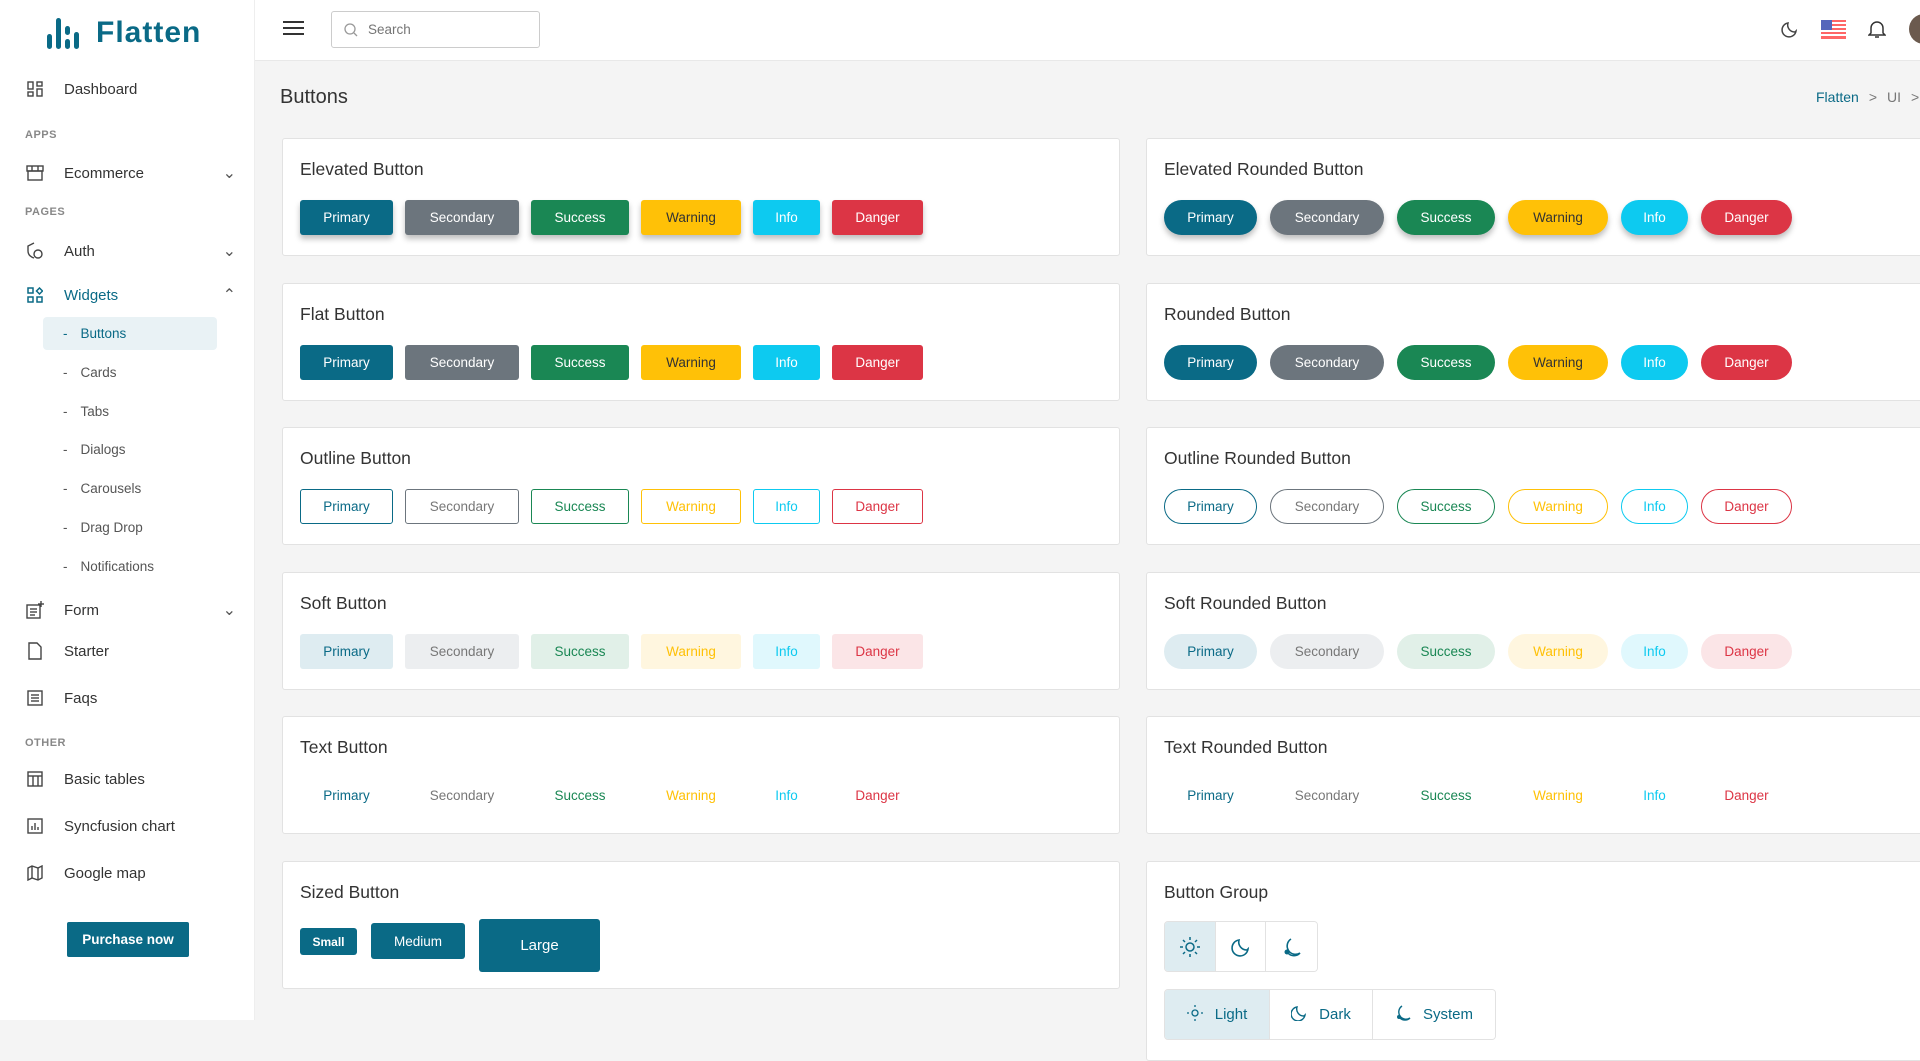 This screenshot has height=1061, width=1920. I want to click on large-button: Large, so click(539, 945).